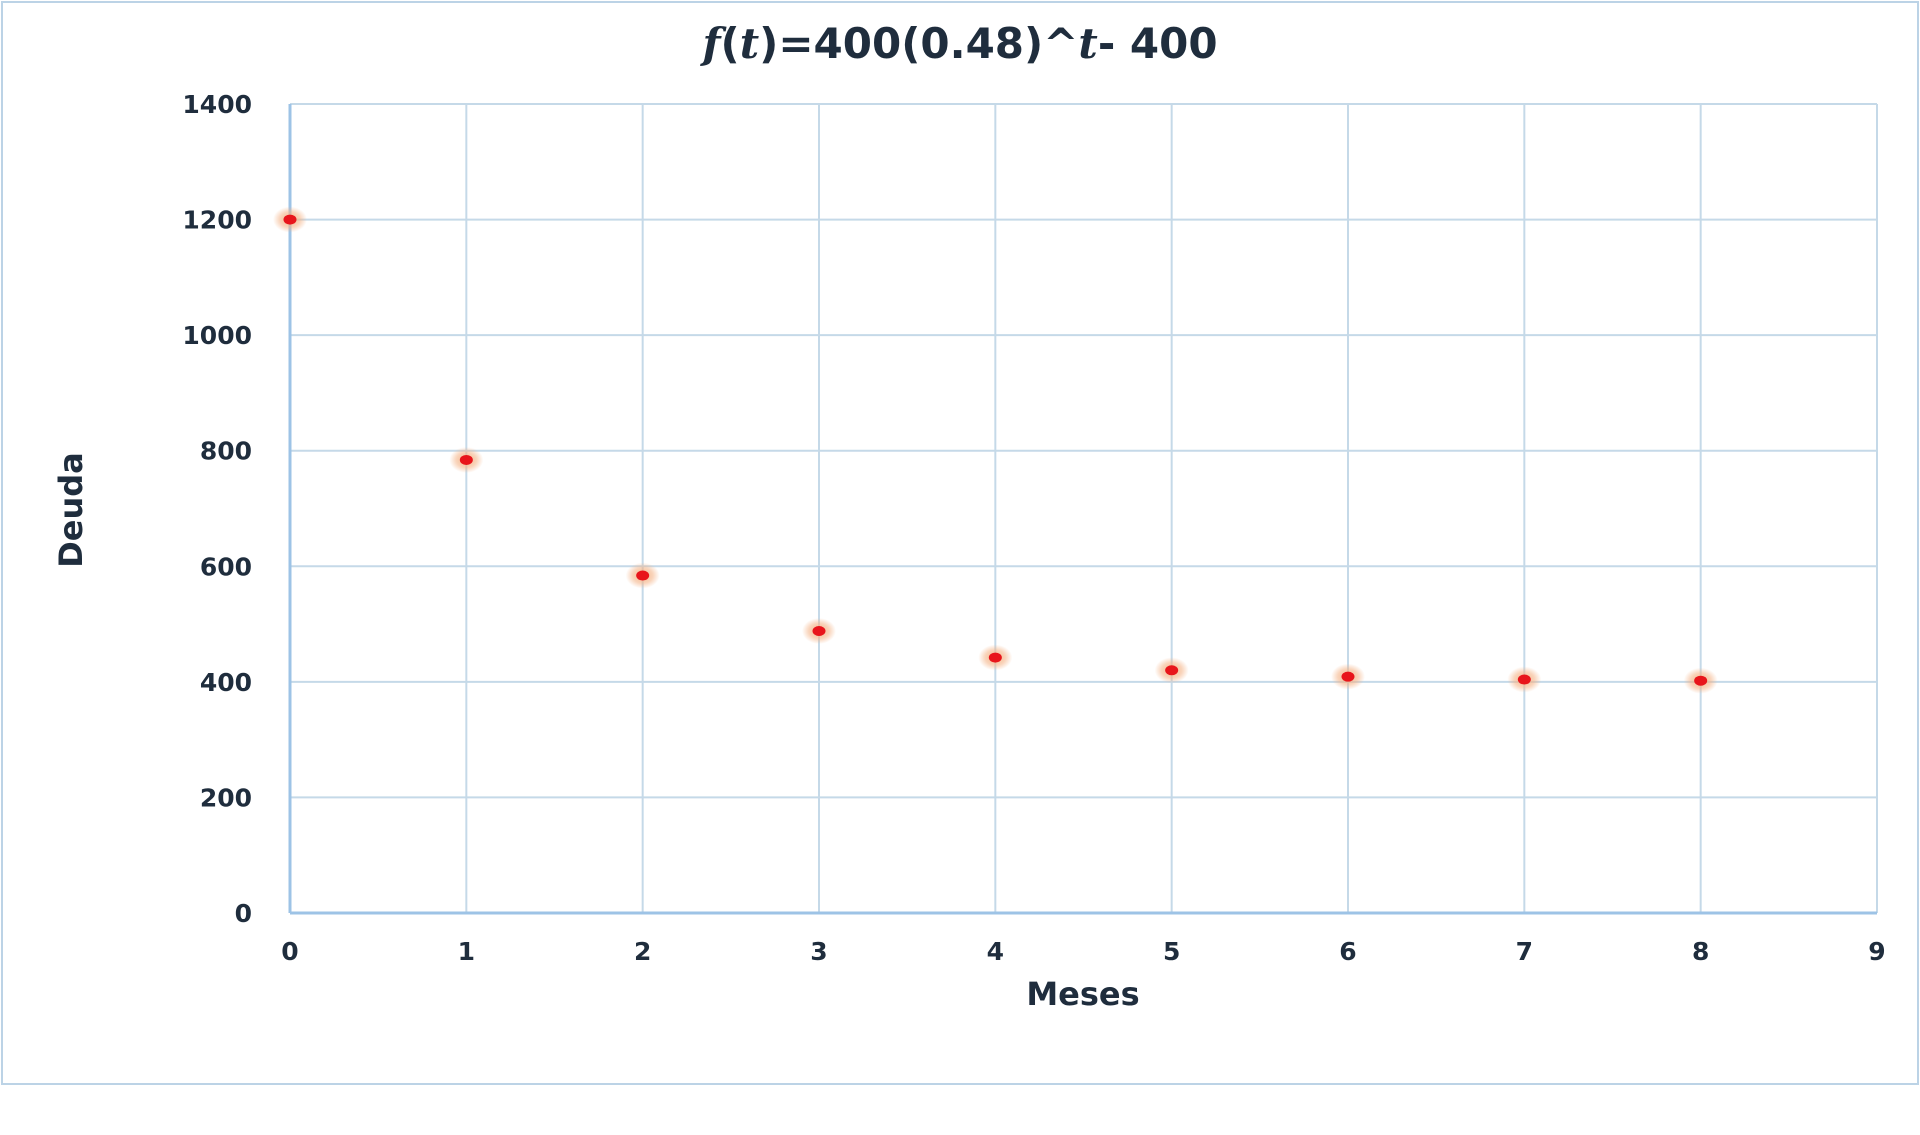 The width and height of the screenshot is (1920, 1135). I want to click on x-tick-label: 9, so click(1876, 951).